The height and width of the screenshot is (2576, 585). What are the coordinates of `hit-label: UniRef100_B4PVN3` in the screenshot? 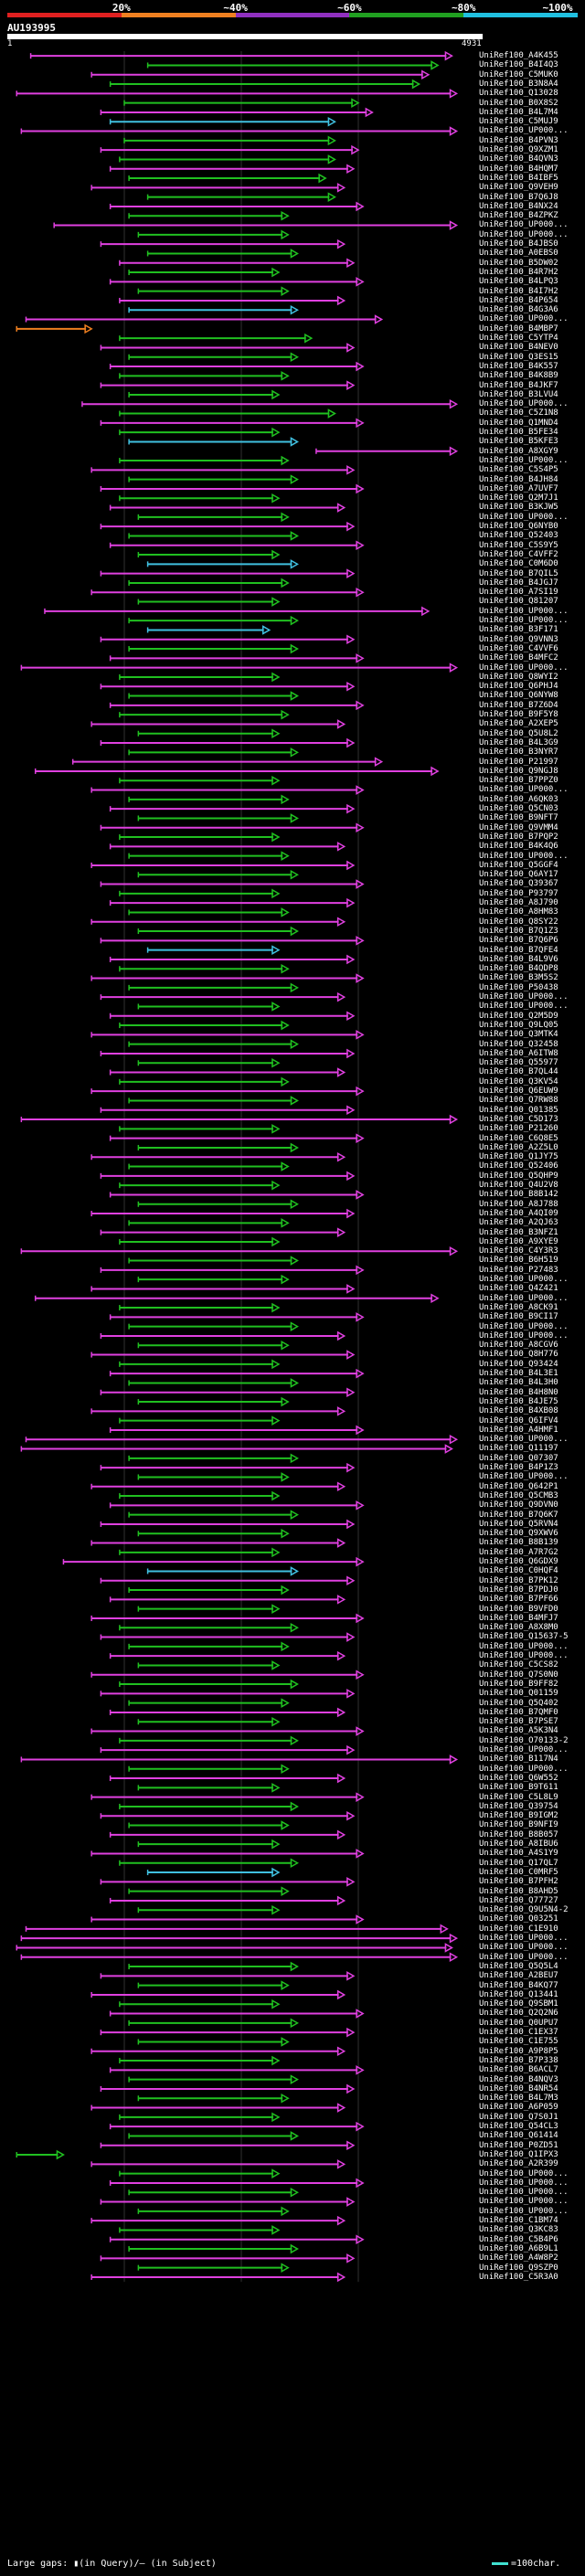 It's located at (518, 140).